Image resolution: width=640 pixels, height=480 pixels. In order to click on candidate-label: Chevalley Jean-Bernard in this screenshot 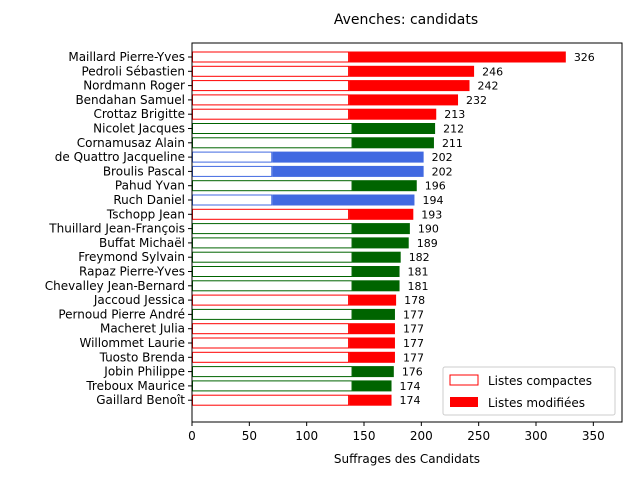, I will do `click(115, 286)`.